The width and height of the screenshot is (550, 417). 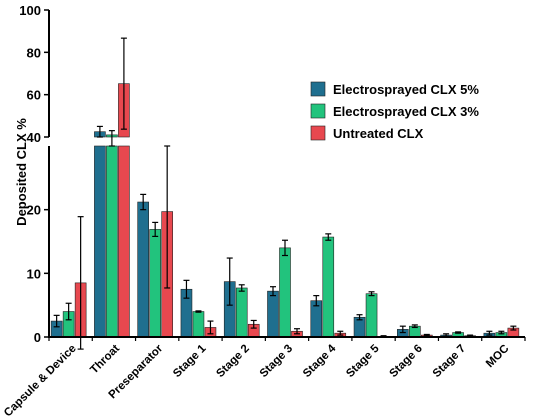 What do you see at coordinates (40, 380) in the screenshot?
I see `category-label-0: Capsule & Device` at bounding box center [40, 380].